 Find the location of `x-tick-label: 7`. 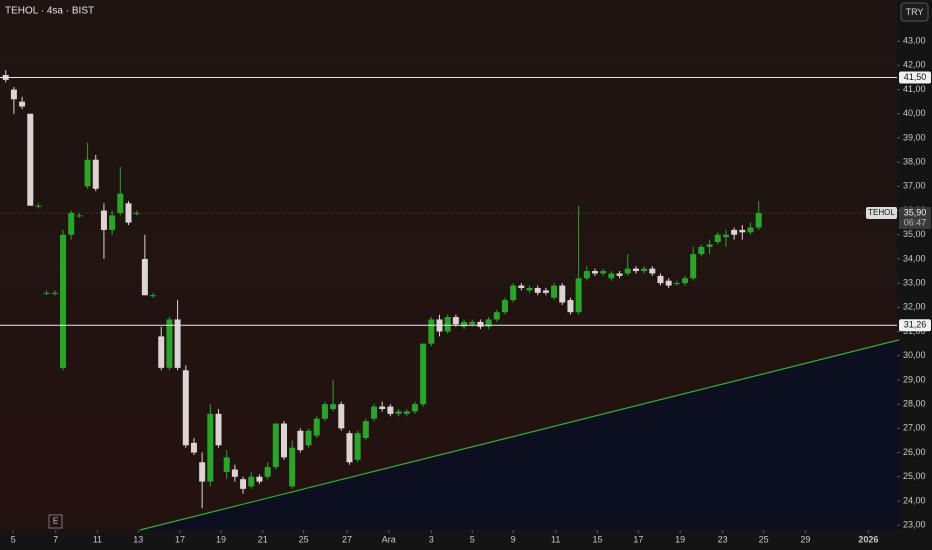

x-tick-label: 7 is located at coordinates (55, 539).